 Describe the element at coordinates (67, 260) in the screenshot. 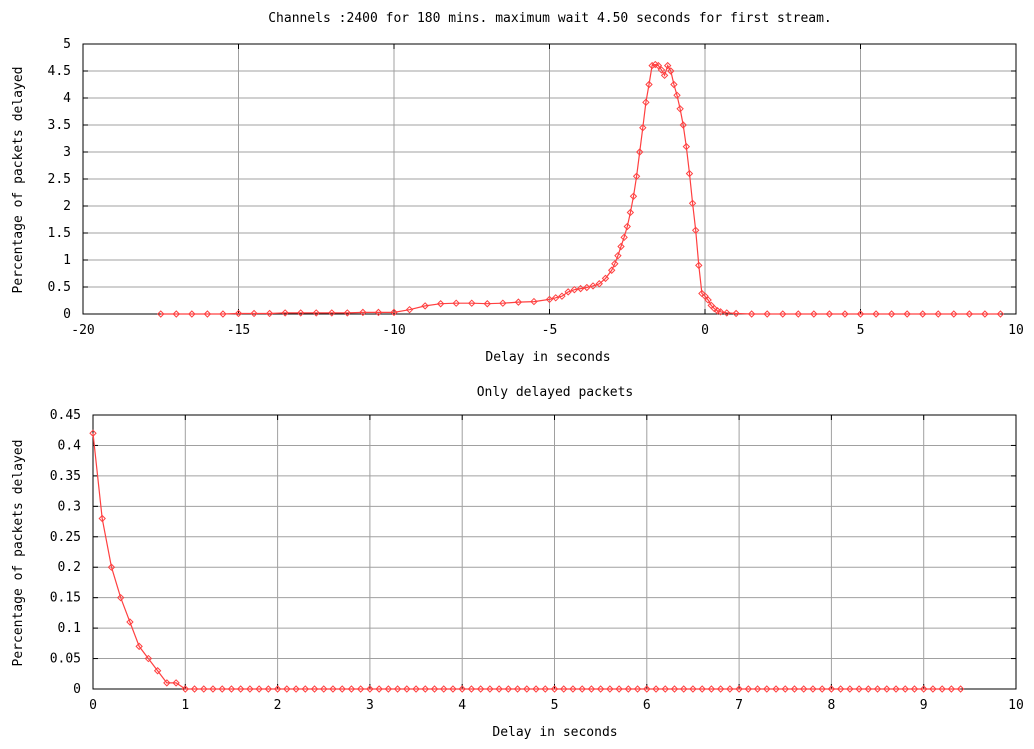

I see `chart1-ytick-label: 1` at that location.